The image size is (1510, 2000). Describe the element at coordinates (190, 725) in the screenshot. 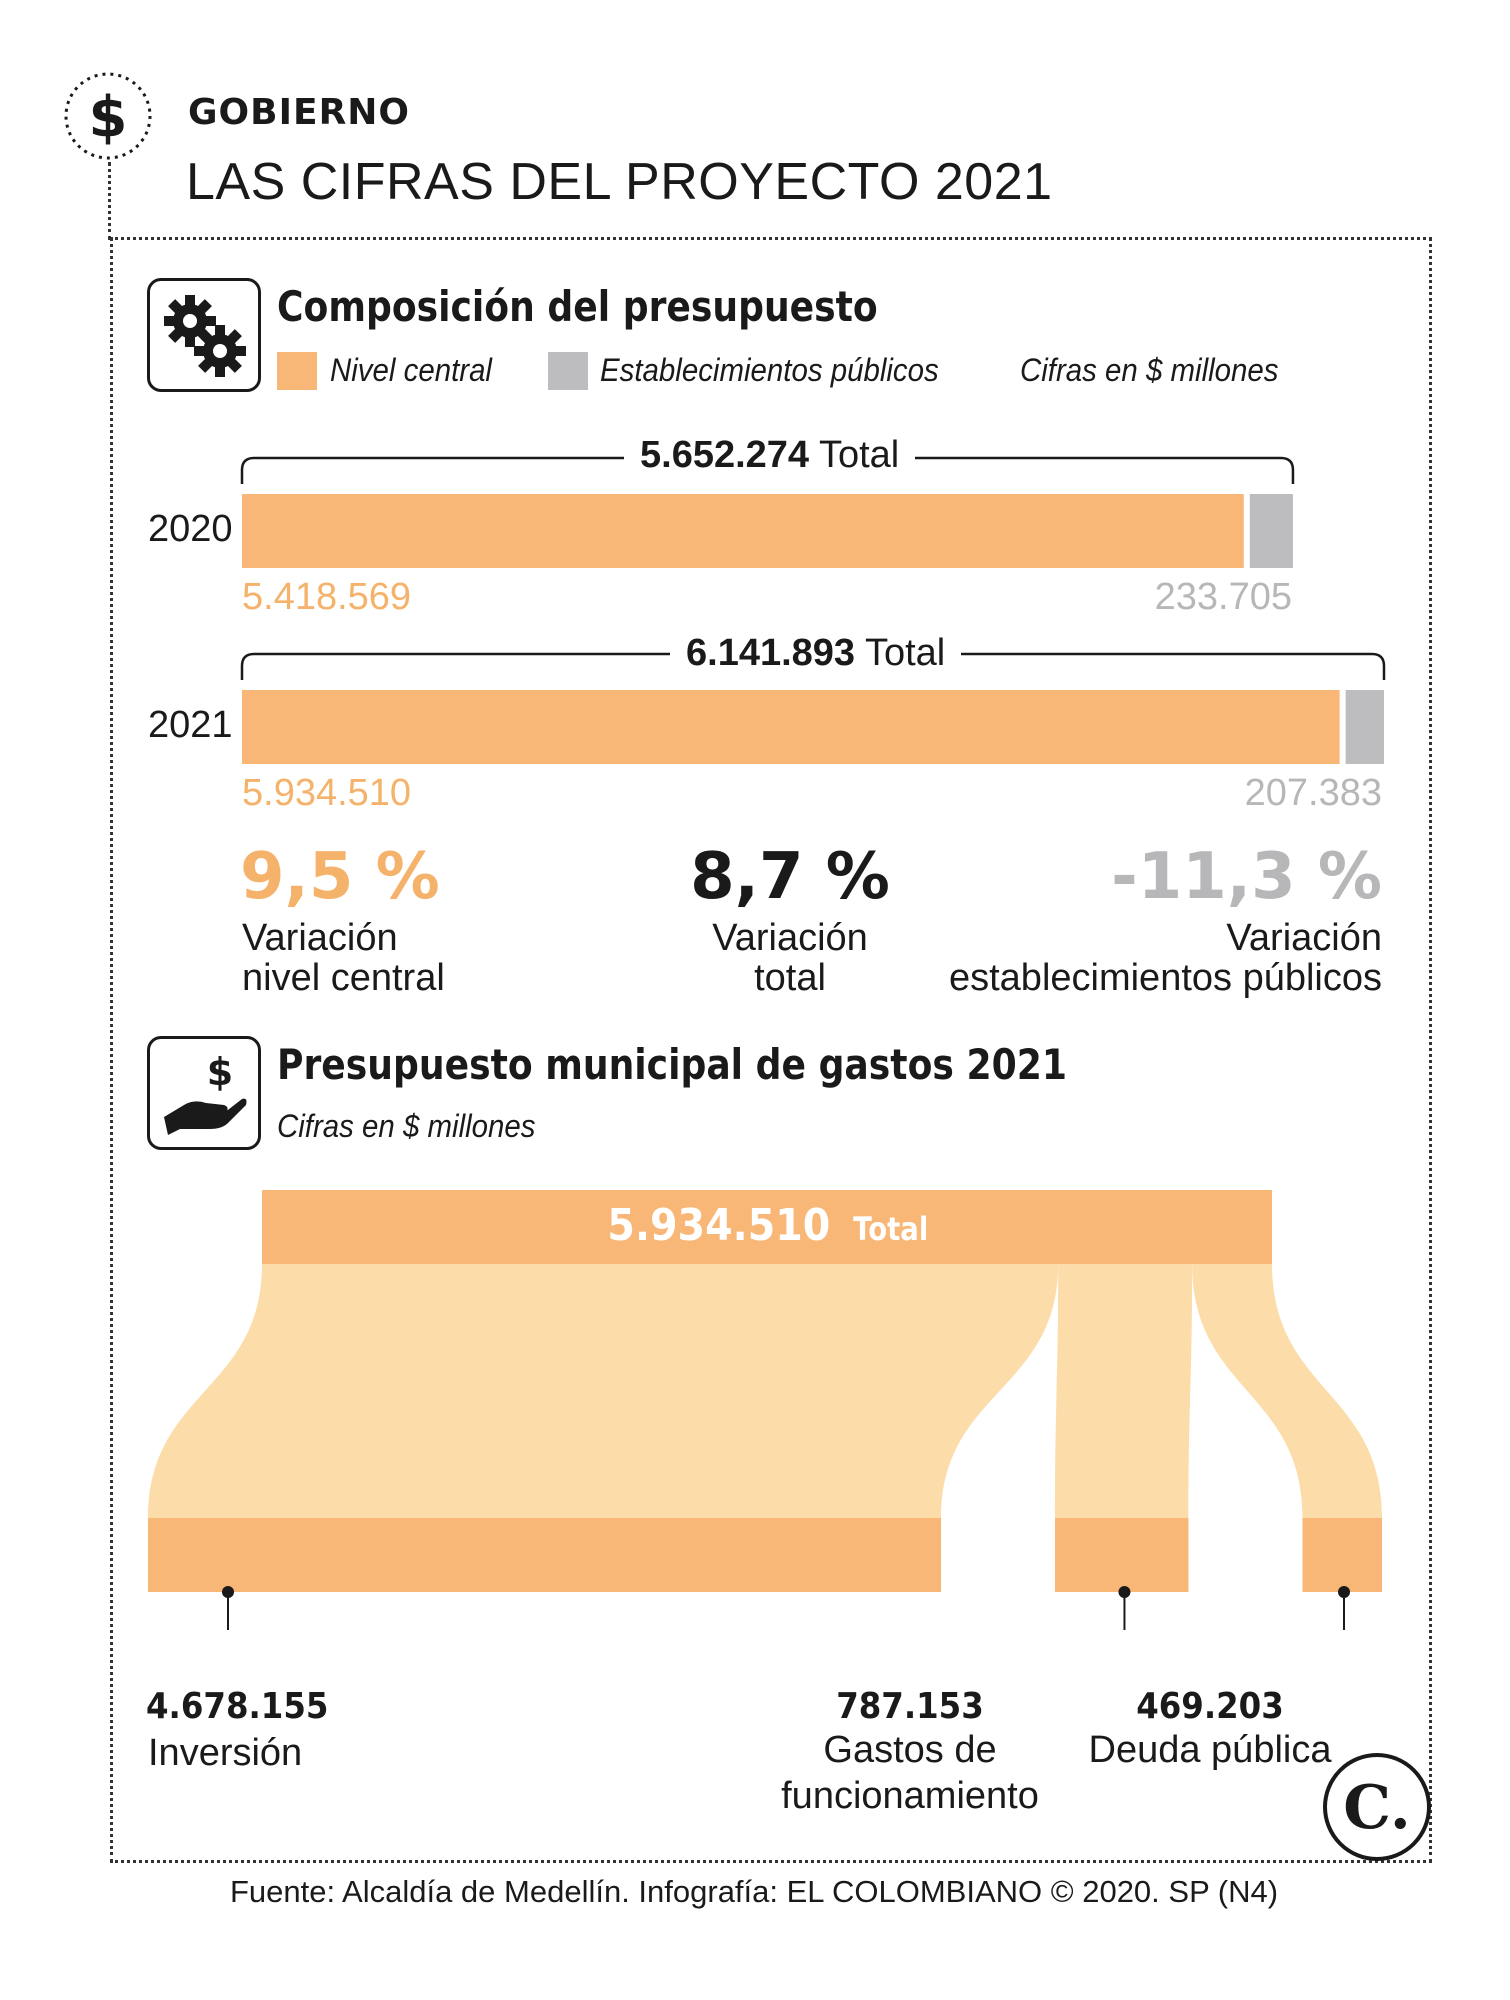

I see `row-year-2021: 2021` at that location.